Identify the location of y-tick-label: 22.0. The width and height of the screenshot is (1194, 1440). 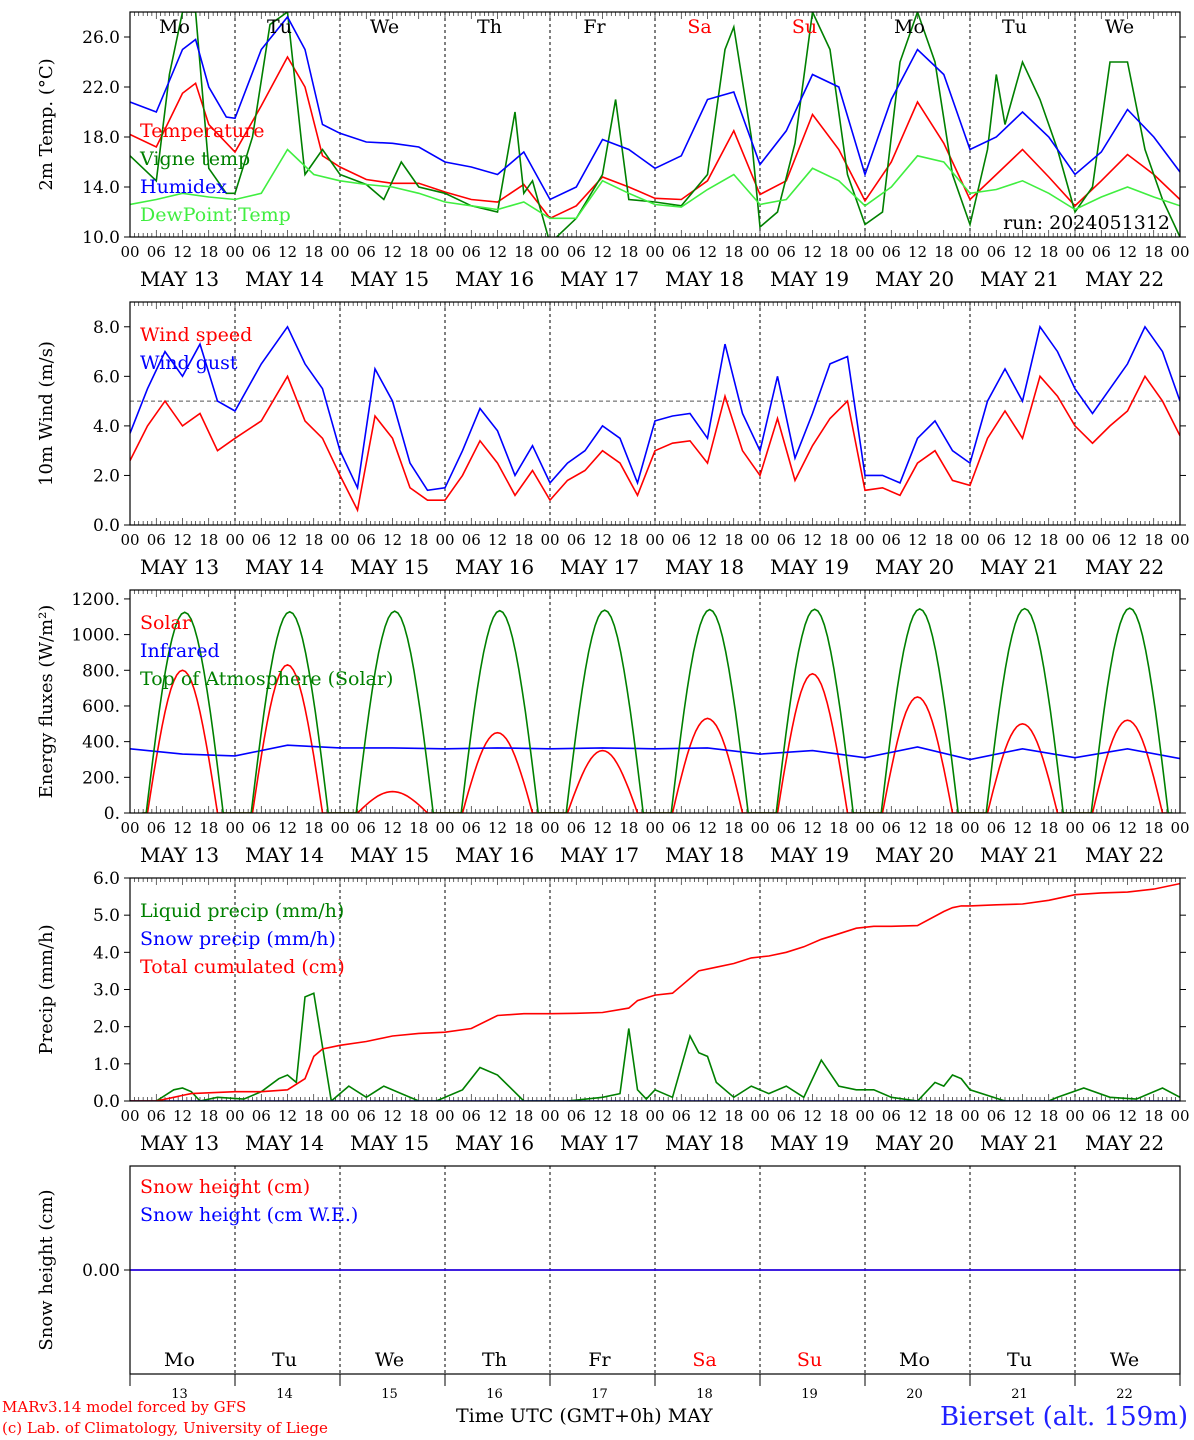
(101, 88).